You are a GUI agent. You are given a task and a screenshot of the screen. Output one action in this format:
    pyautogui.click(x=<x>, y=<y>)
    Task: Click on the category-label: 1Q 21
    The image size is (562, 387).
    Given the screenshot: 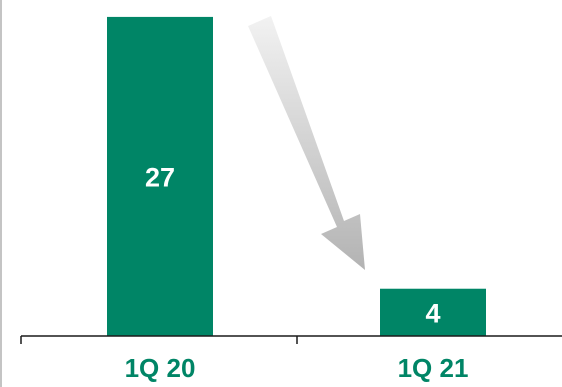 What is the action you would take?
    pyautogui.click(x=433, y=368)
    